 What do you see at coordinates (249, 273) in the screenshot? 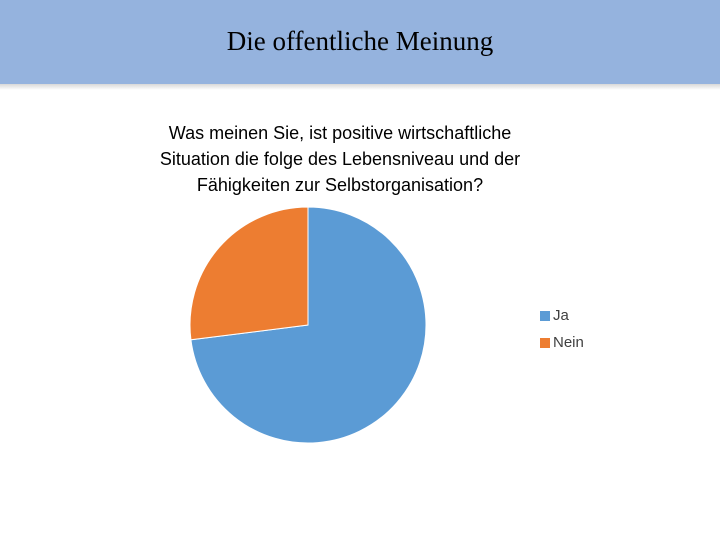
I see `pie-slice-nein` at bounding box center [249, 273].